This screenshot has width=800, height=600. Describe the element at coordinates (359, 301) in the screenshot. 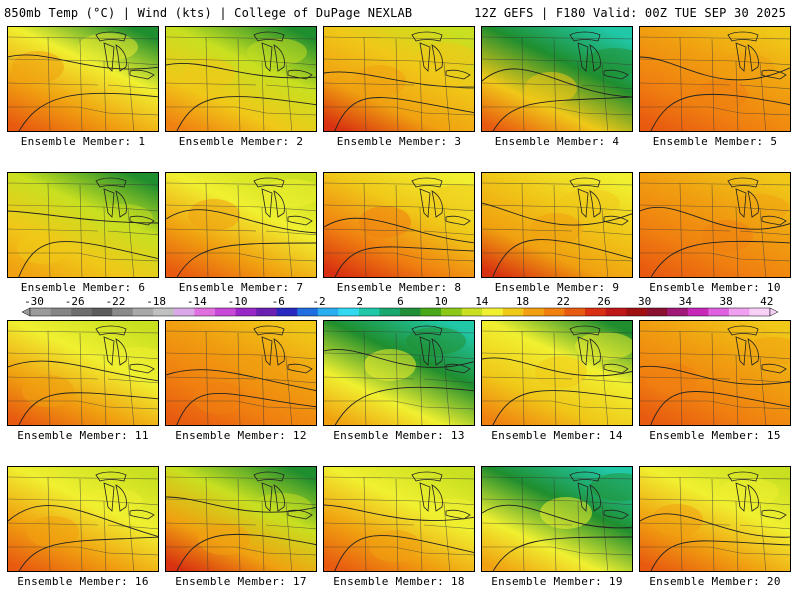

I see `colorbar-tick-label: 2` at that location.